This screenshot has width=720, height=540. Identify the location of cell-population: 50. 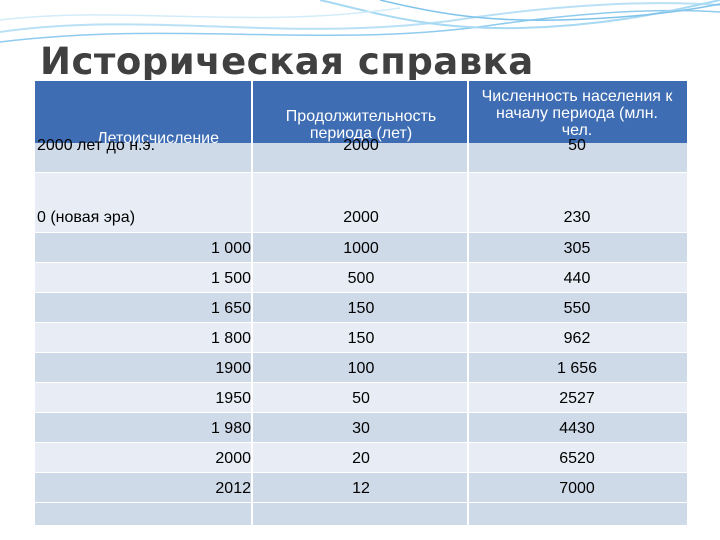
(577, 145).